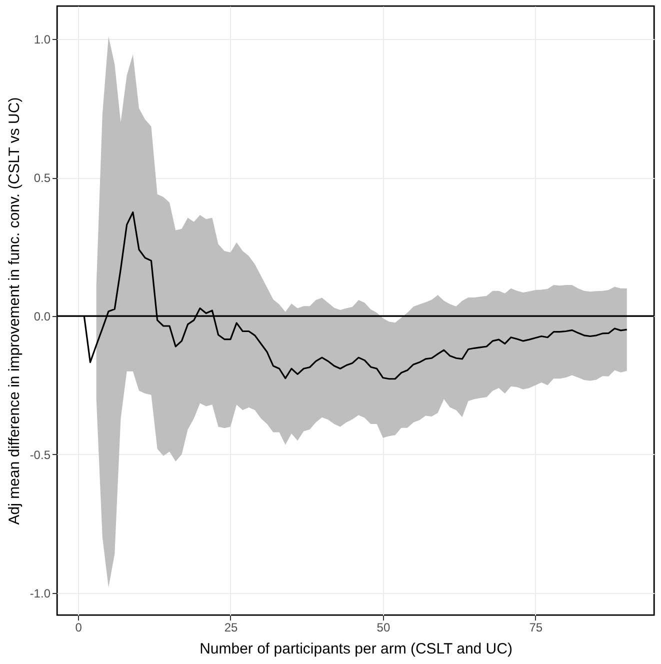 The image size is (661, 664). I want to click on x-tick-label: 25, so click(231, 627).